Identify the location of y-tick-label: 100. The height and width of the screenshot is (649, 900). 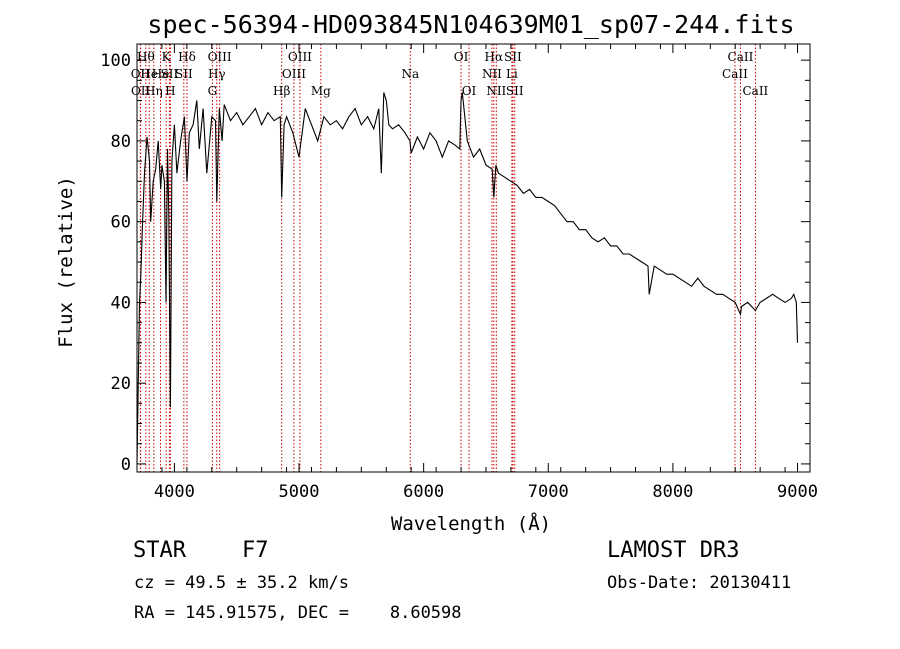
(115, 61).